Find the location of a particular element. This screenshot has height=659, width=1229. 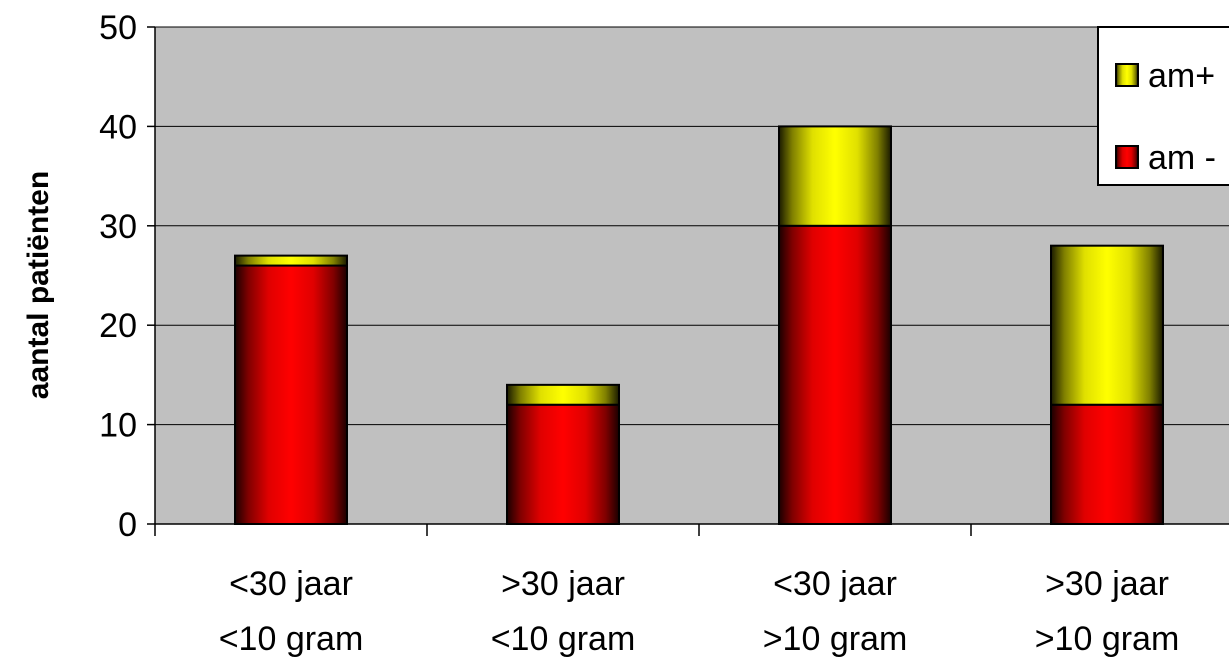

legend-label-2: am - is located at coordinates (1182, 158).